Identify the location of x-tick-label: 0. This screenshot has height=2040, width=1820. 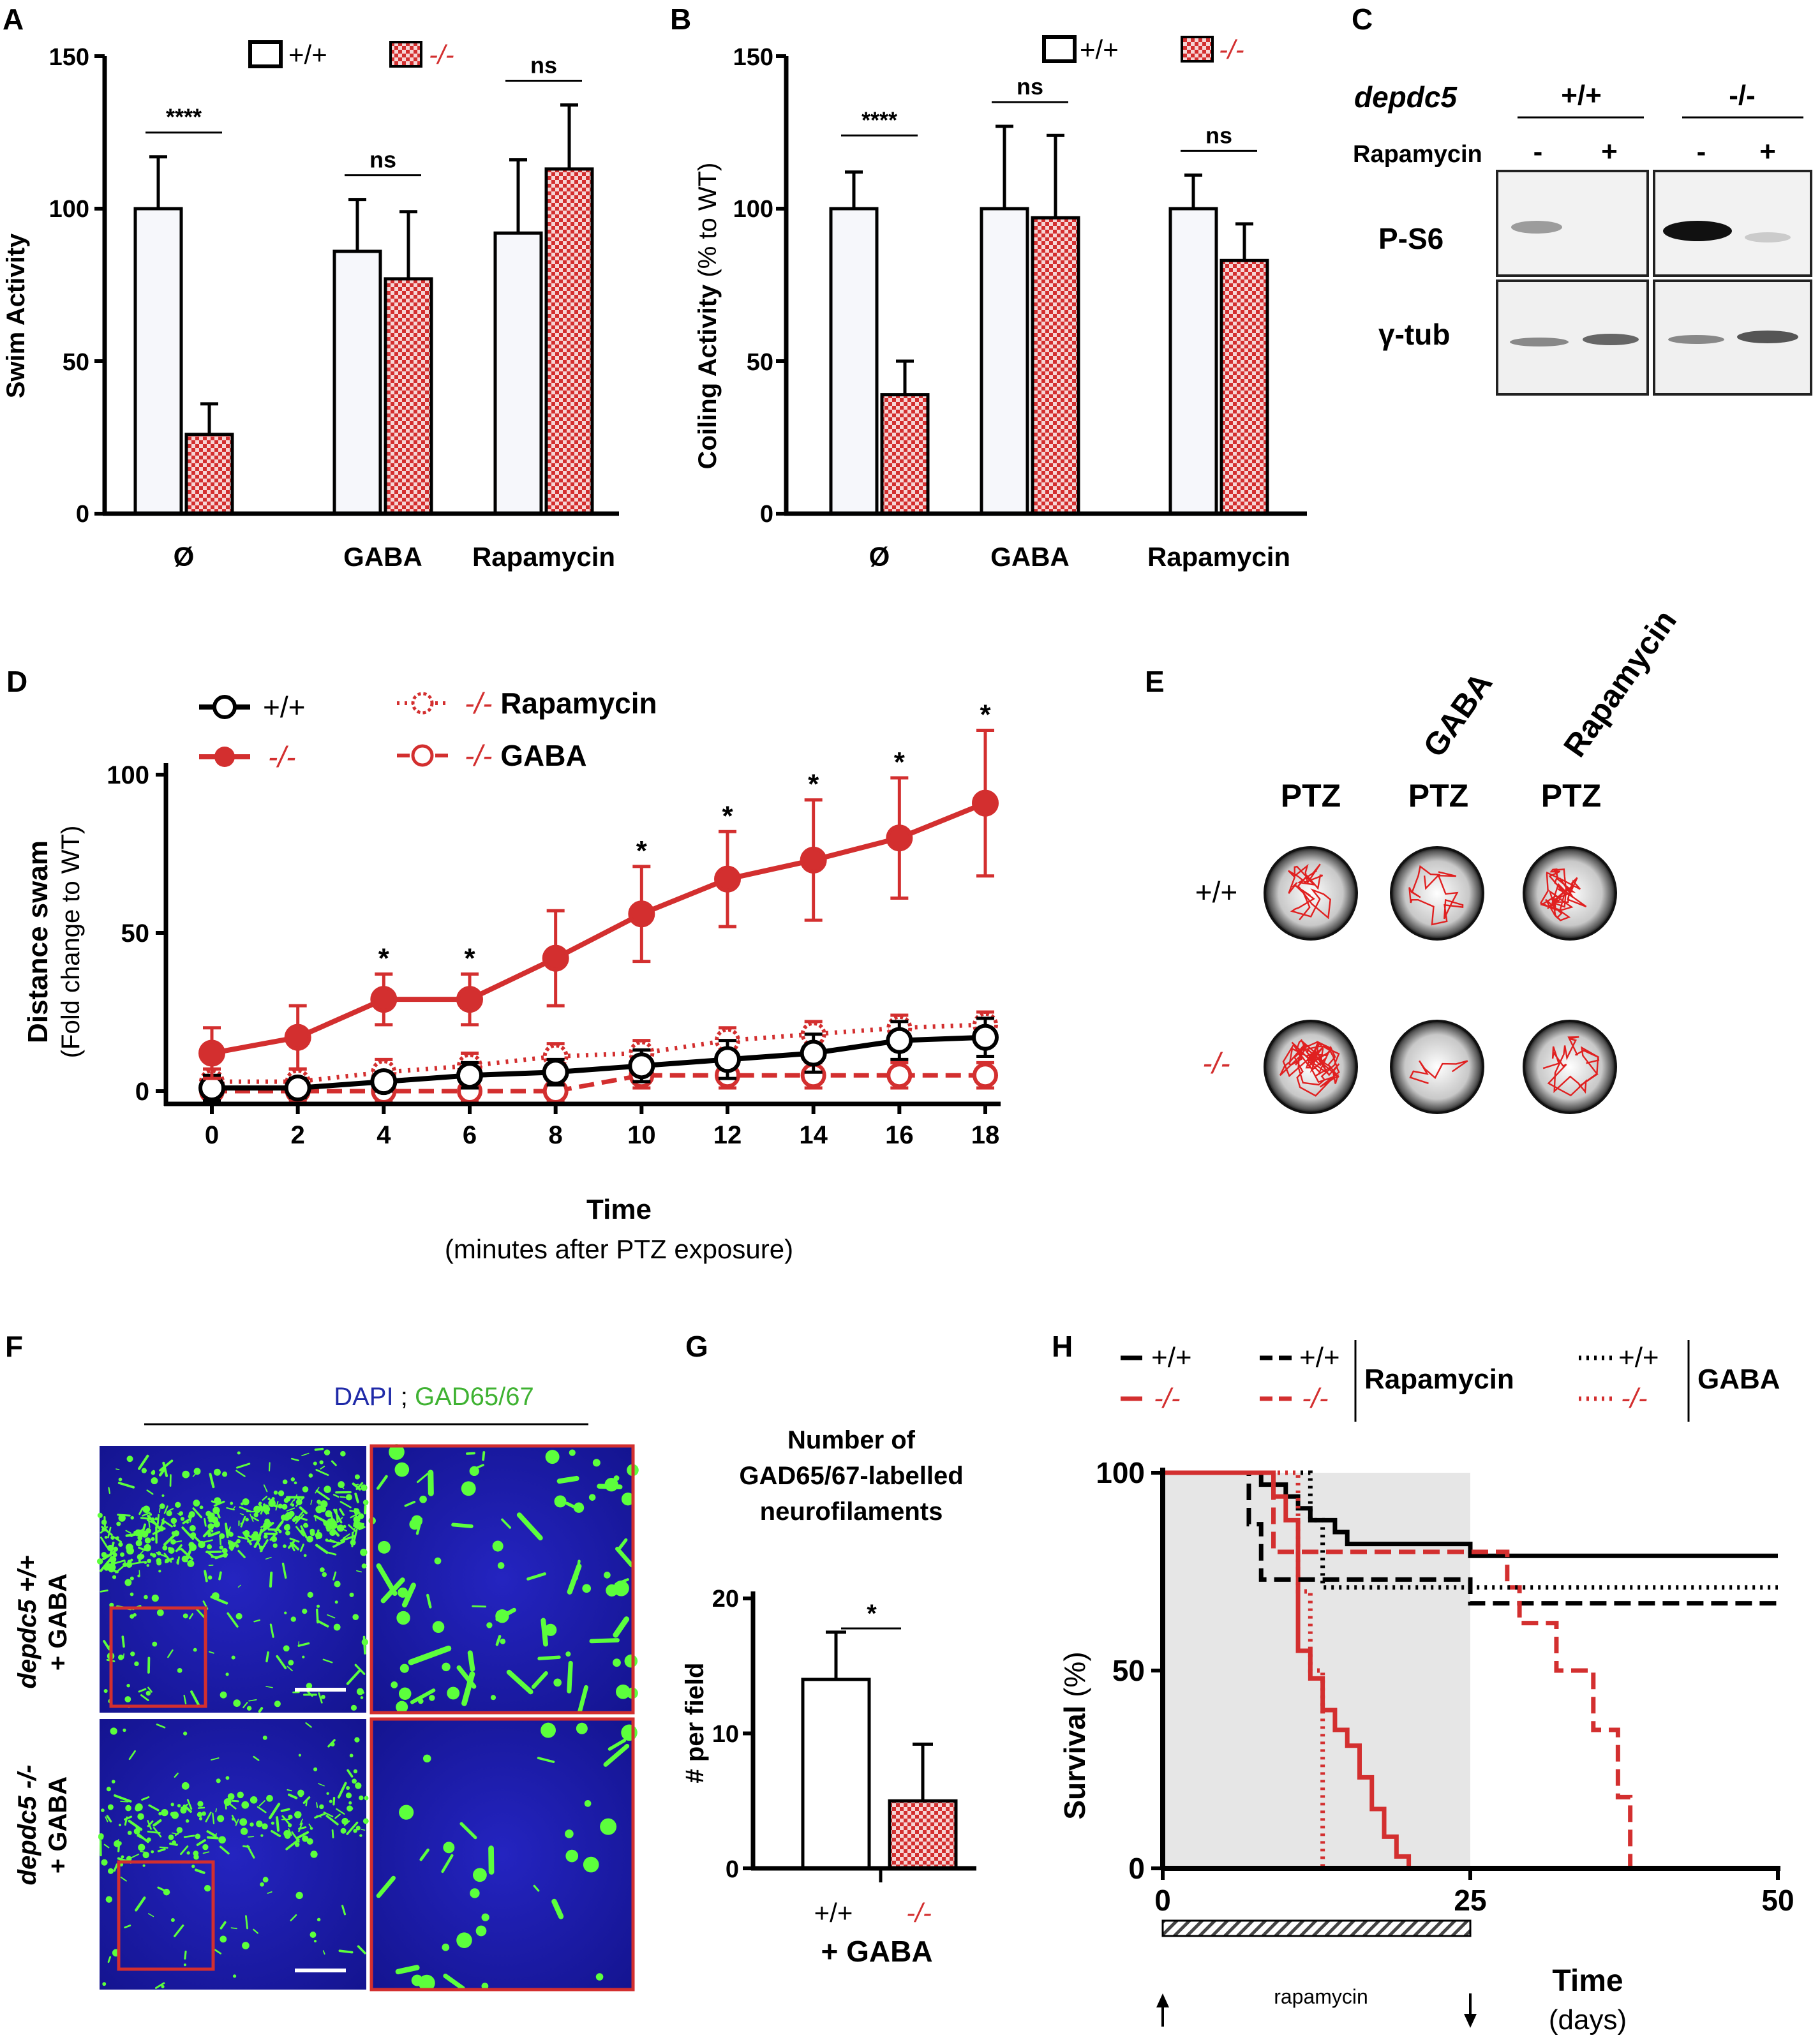
(212, 1135).